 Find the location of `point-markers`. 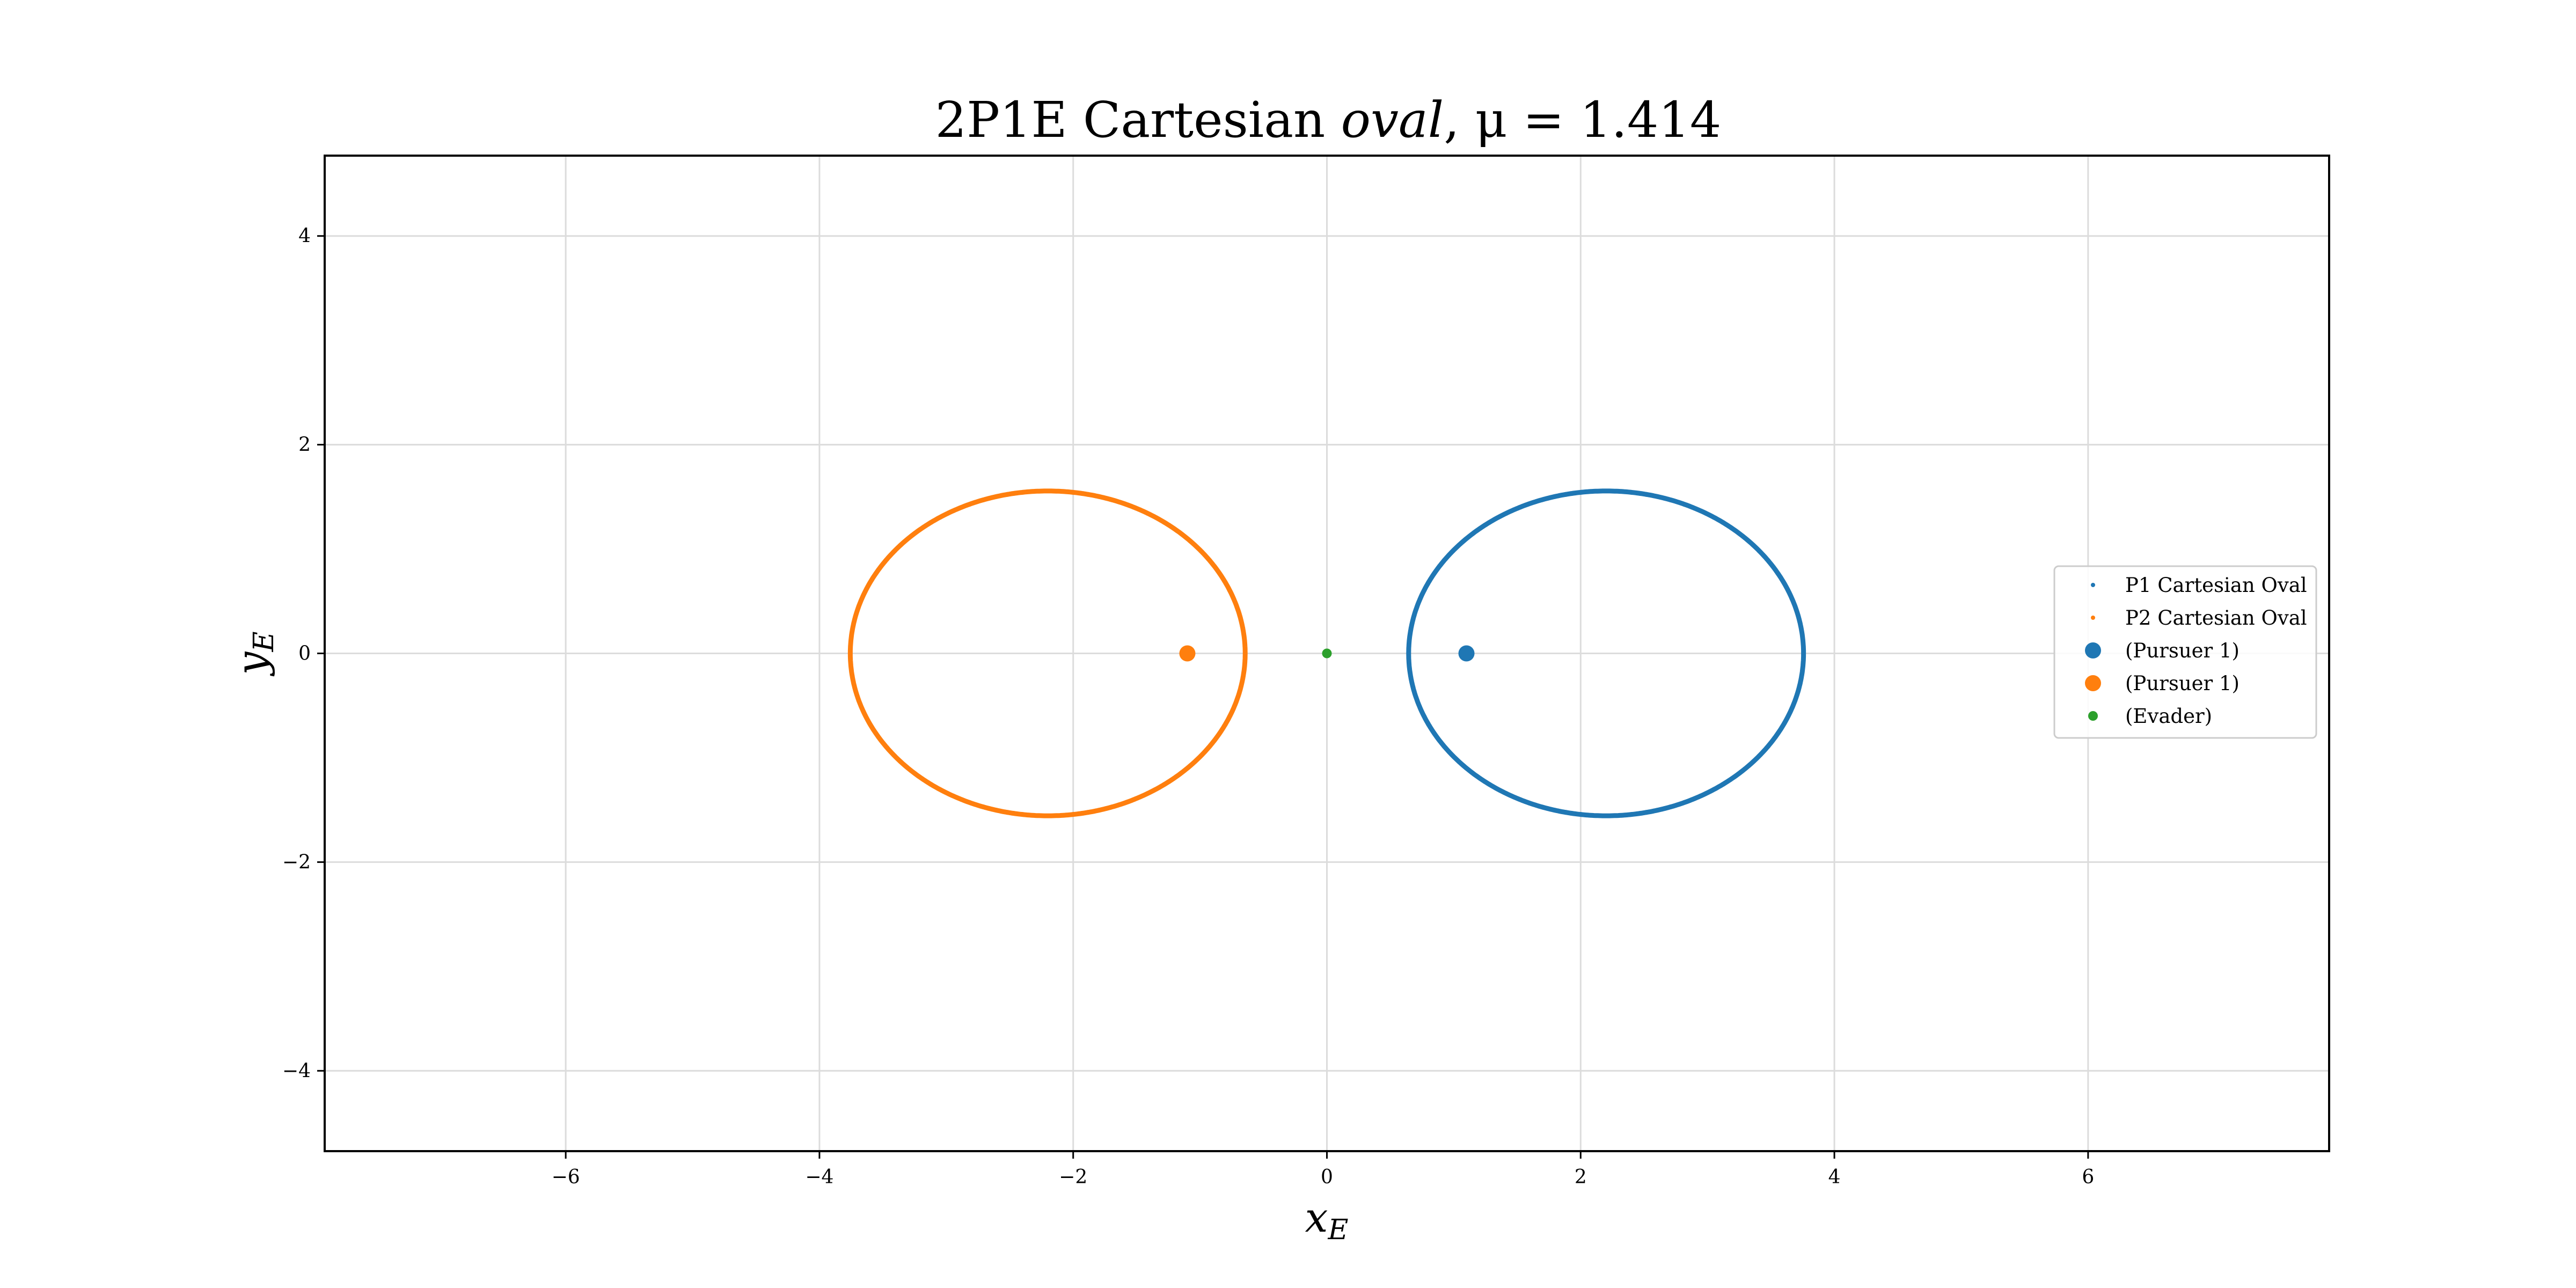

point-markers is located at coordinates (1327, 653).